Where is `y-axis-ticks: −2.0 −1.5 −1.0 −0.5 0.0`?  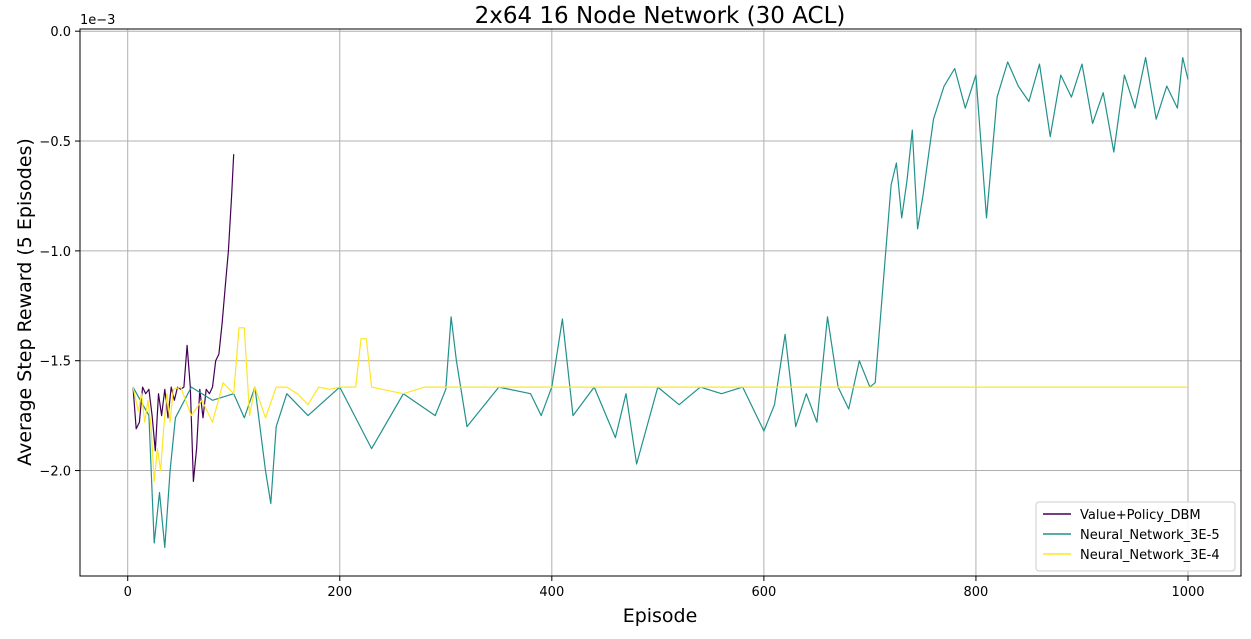 y-axis-ticks: −2.0 −1.5 −1.0 −0.5 0.0 is located at coordinates (59, 252).